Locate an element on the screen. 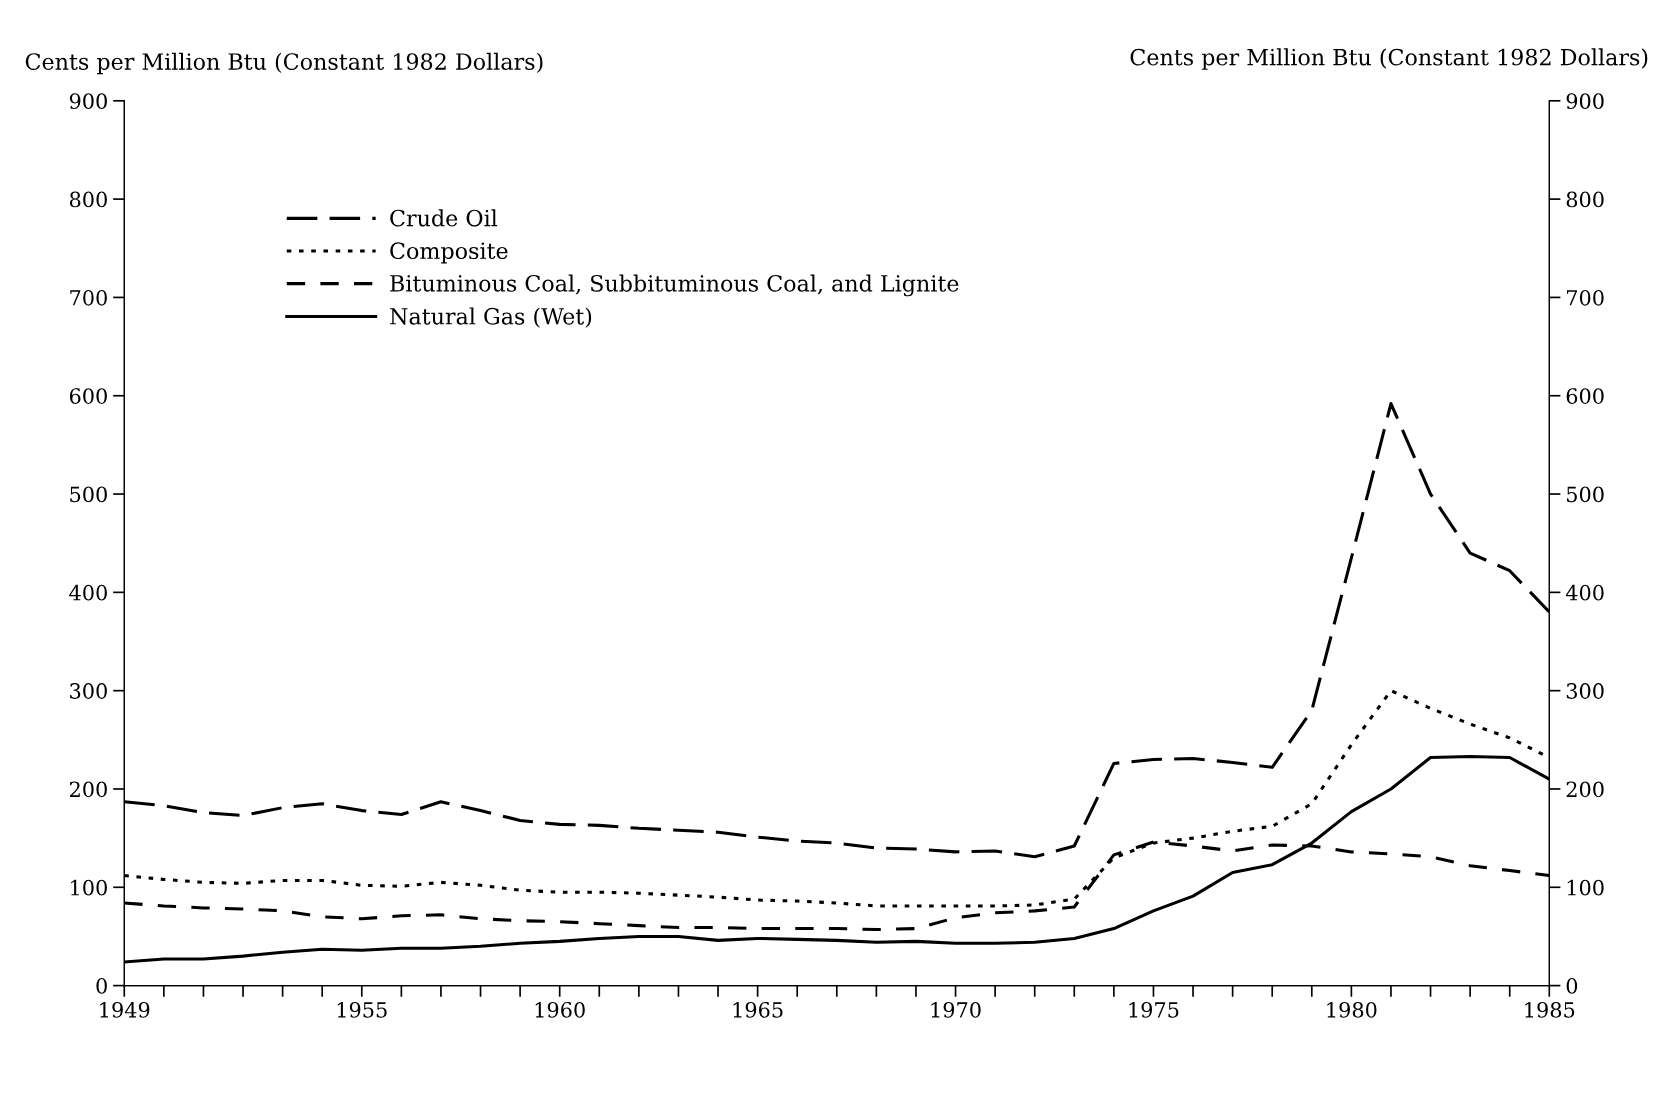 The height and width of the screenshot is (1120, 1657). y-axis-title: Cents per Million Btu (Constant 1982 Dollars) is located at coordinates (284, 63).